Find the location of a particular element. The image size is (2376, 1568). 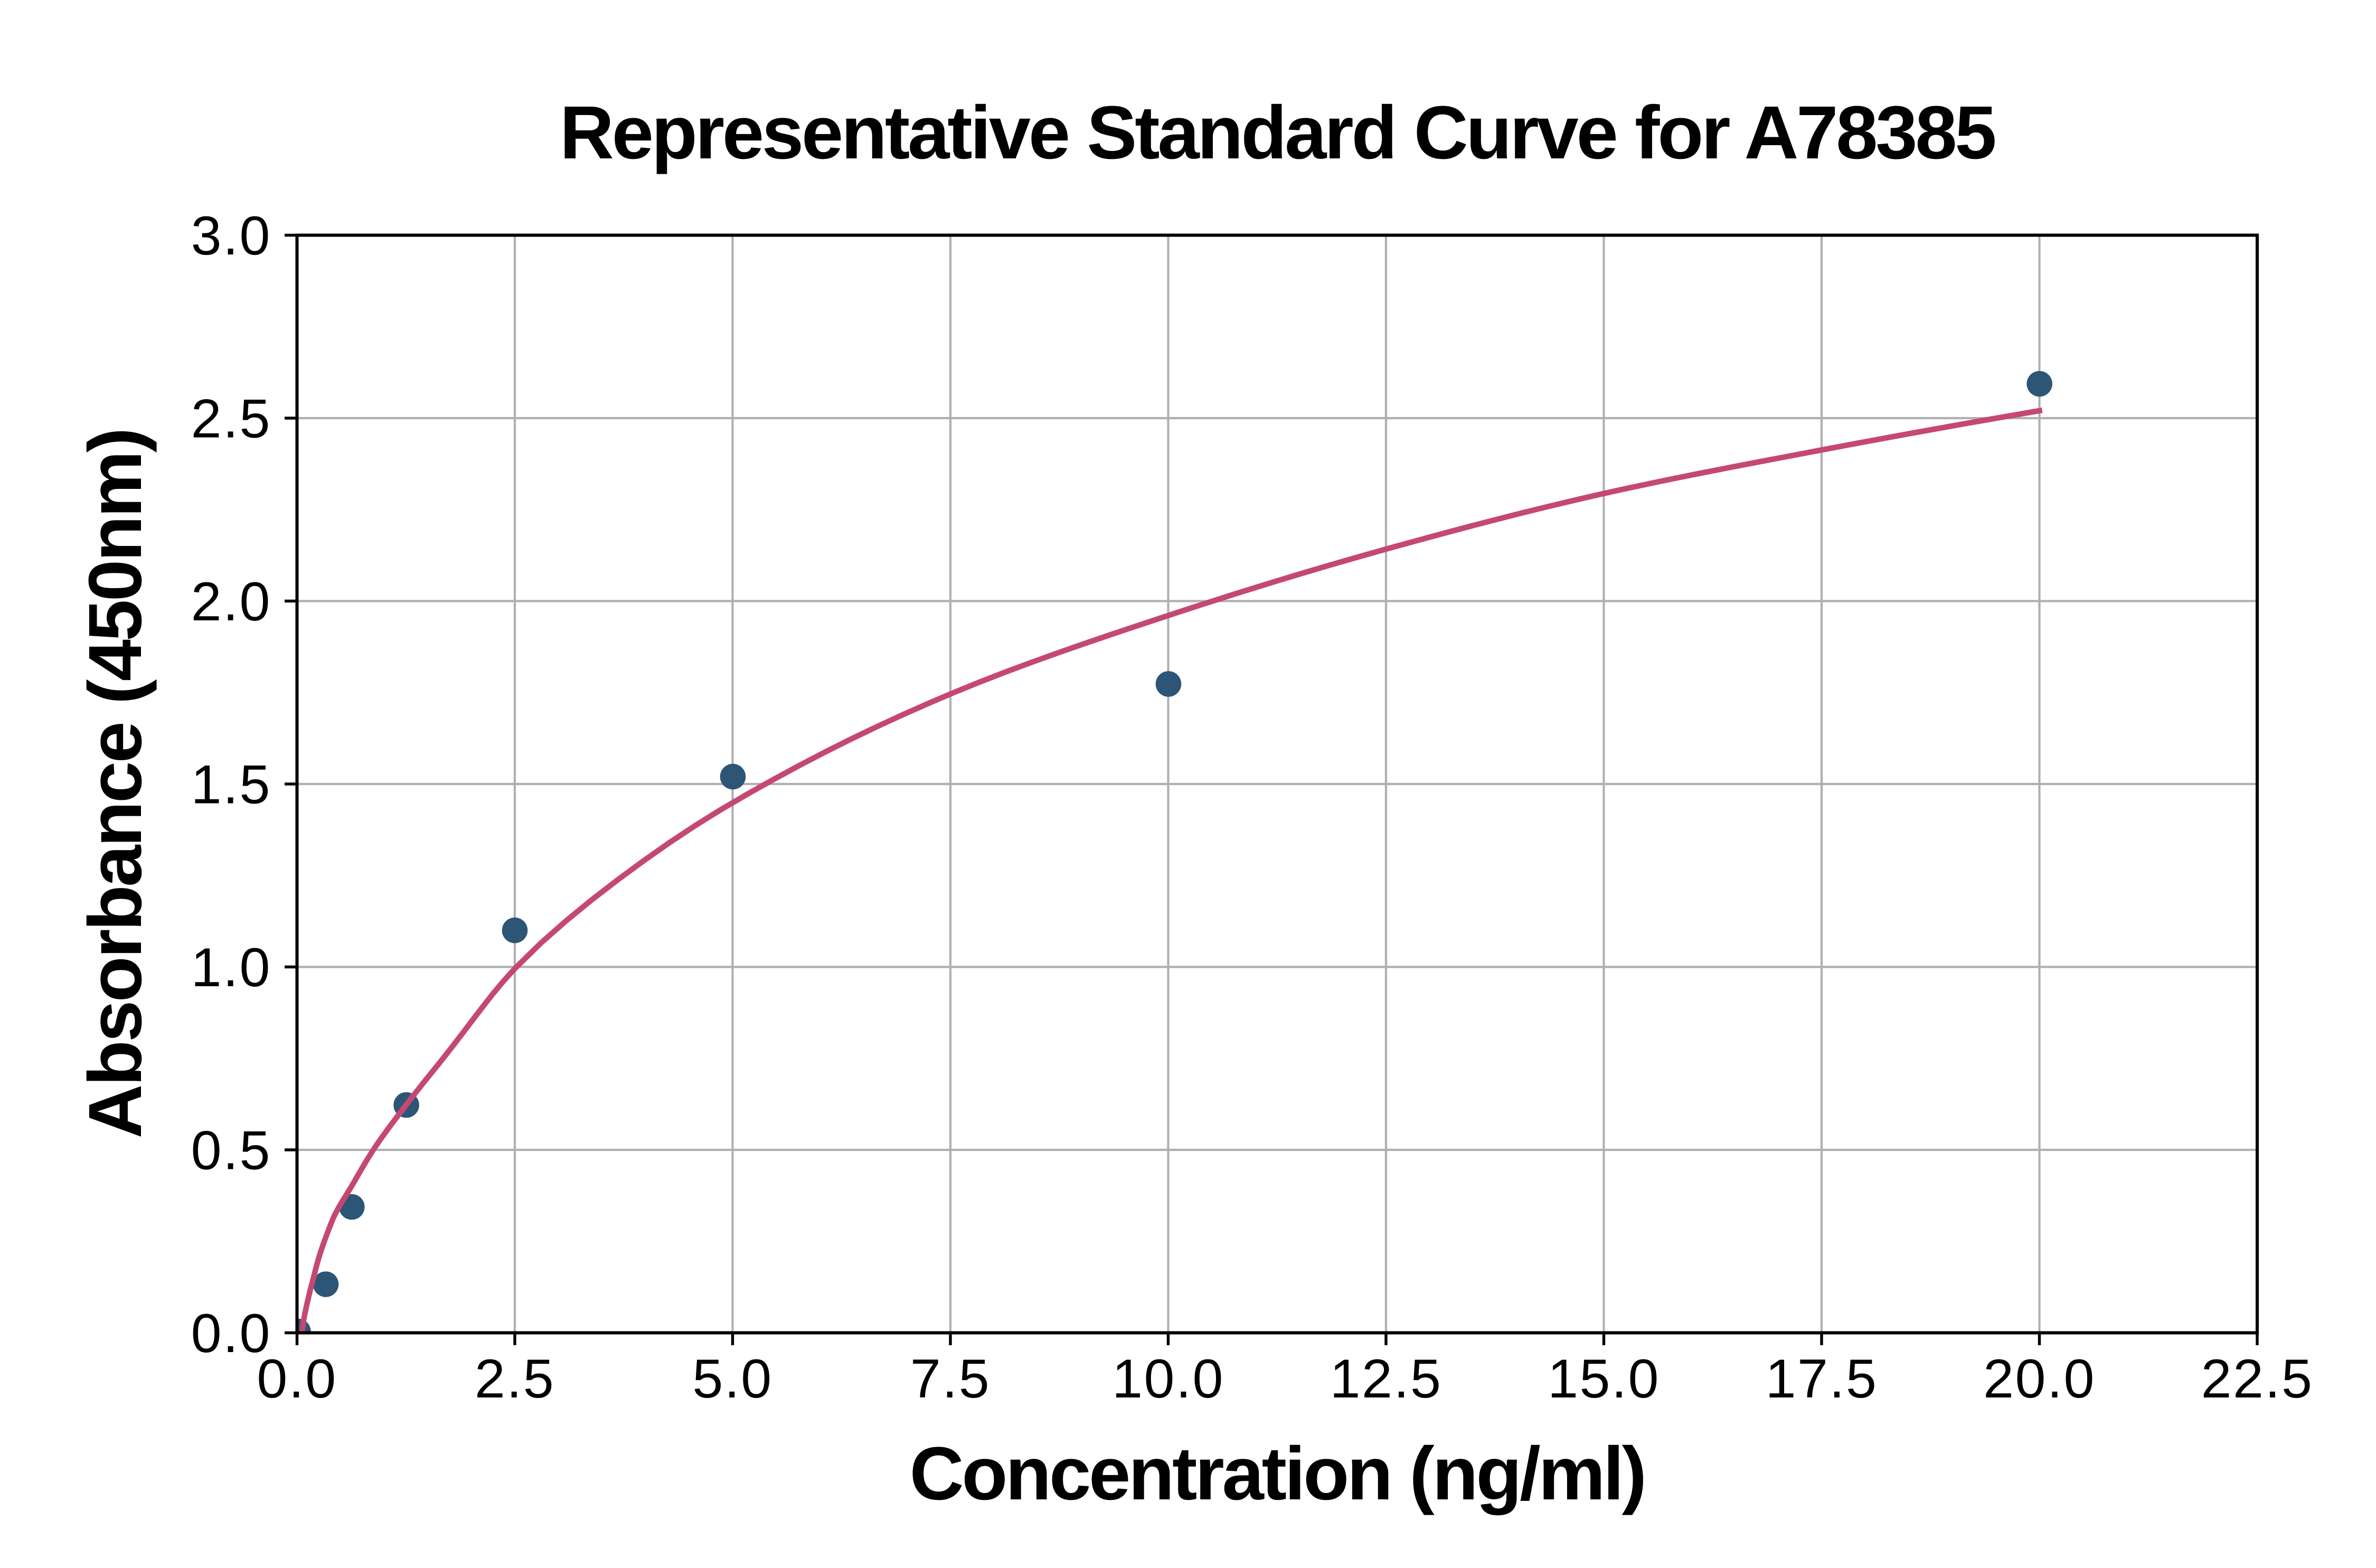

svg-text: 0.5 is located at coordinates (231, 1151).